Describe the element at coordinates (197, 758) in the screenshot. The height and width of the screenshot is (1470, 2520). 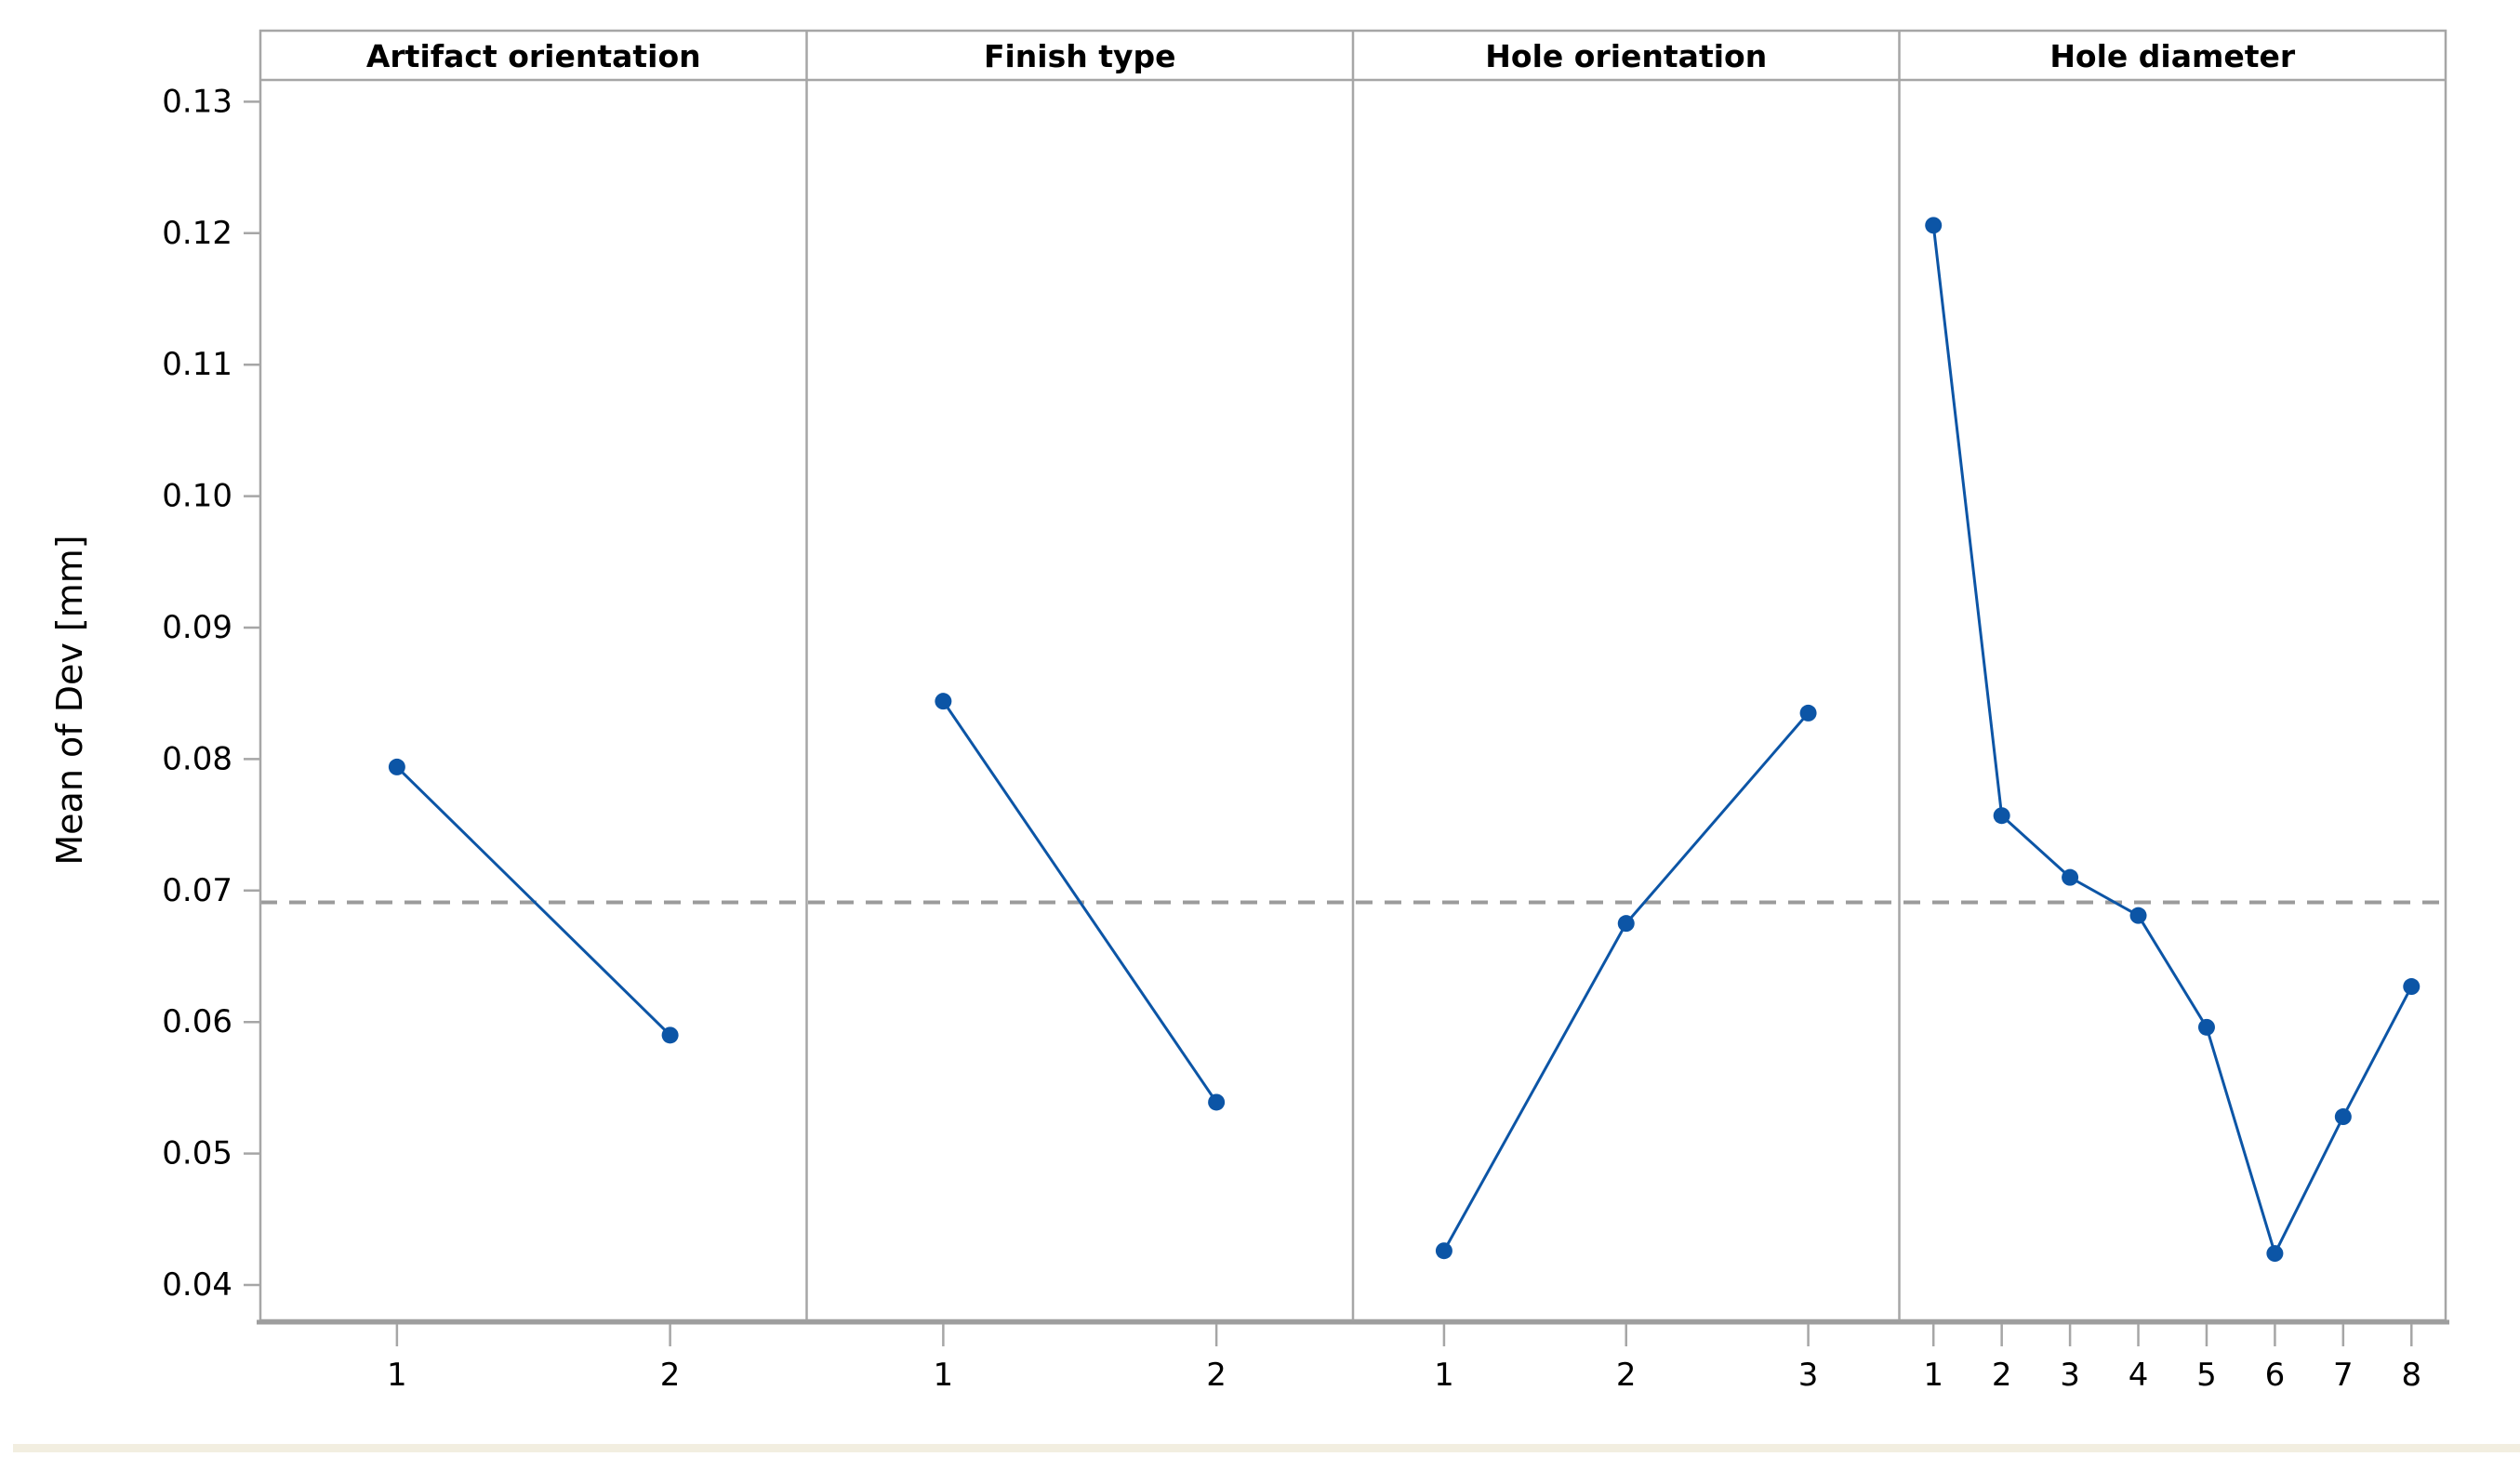
I see `y-tick-label: 0.08` at that location.